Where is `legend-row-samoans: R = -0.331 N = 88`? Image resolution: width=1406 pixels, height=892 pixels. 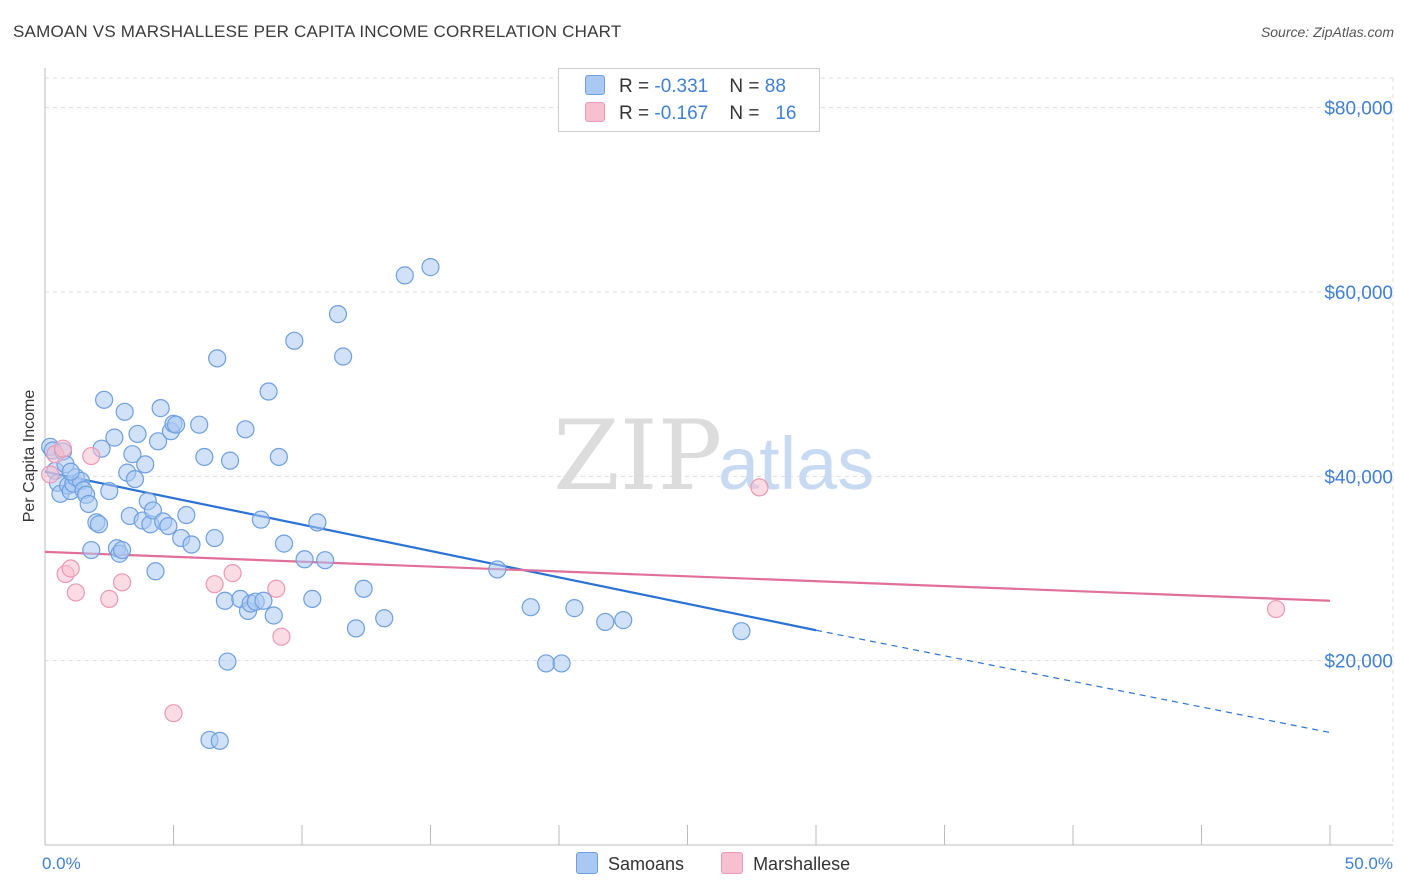 legend-row-samoans: R = -0.331 N = 88 is located at coordinates (685, 86).